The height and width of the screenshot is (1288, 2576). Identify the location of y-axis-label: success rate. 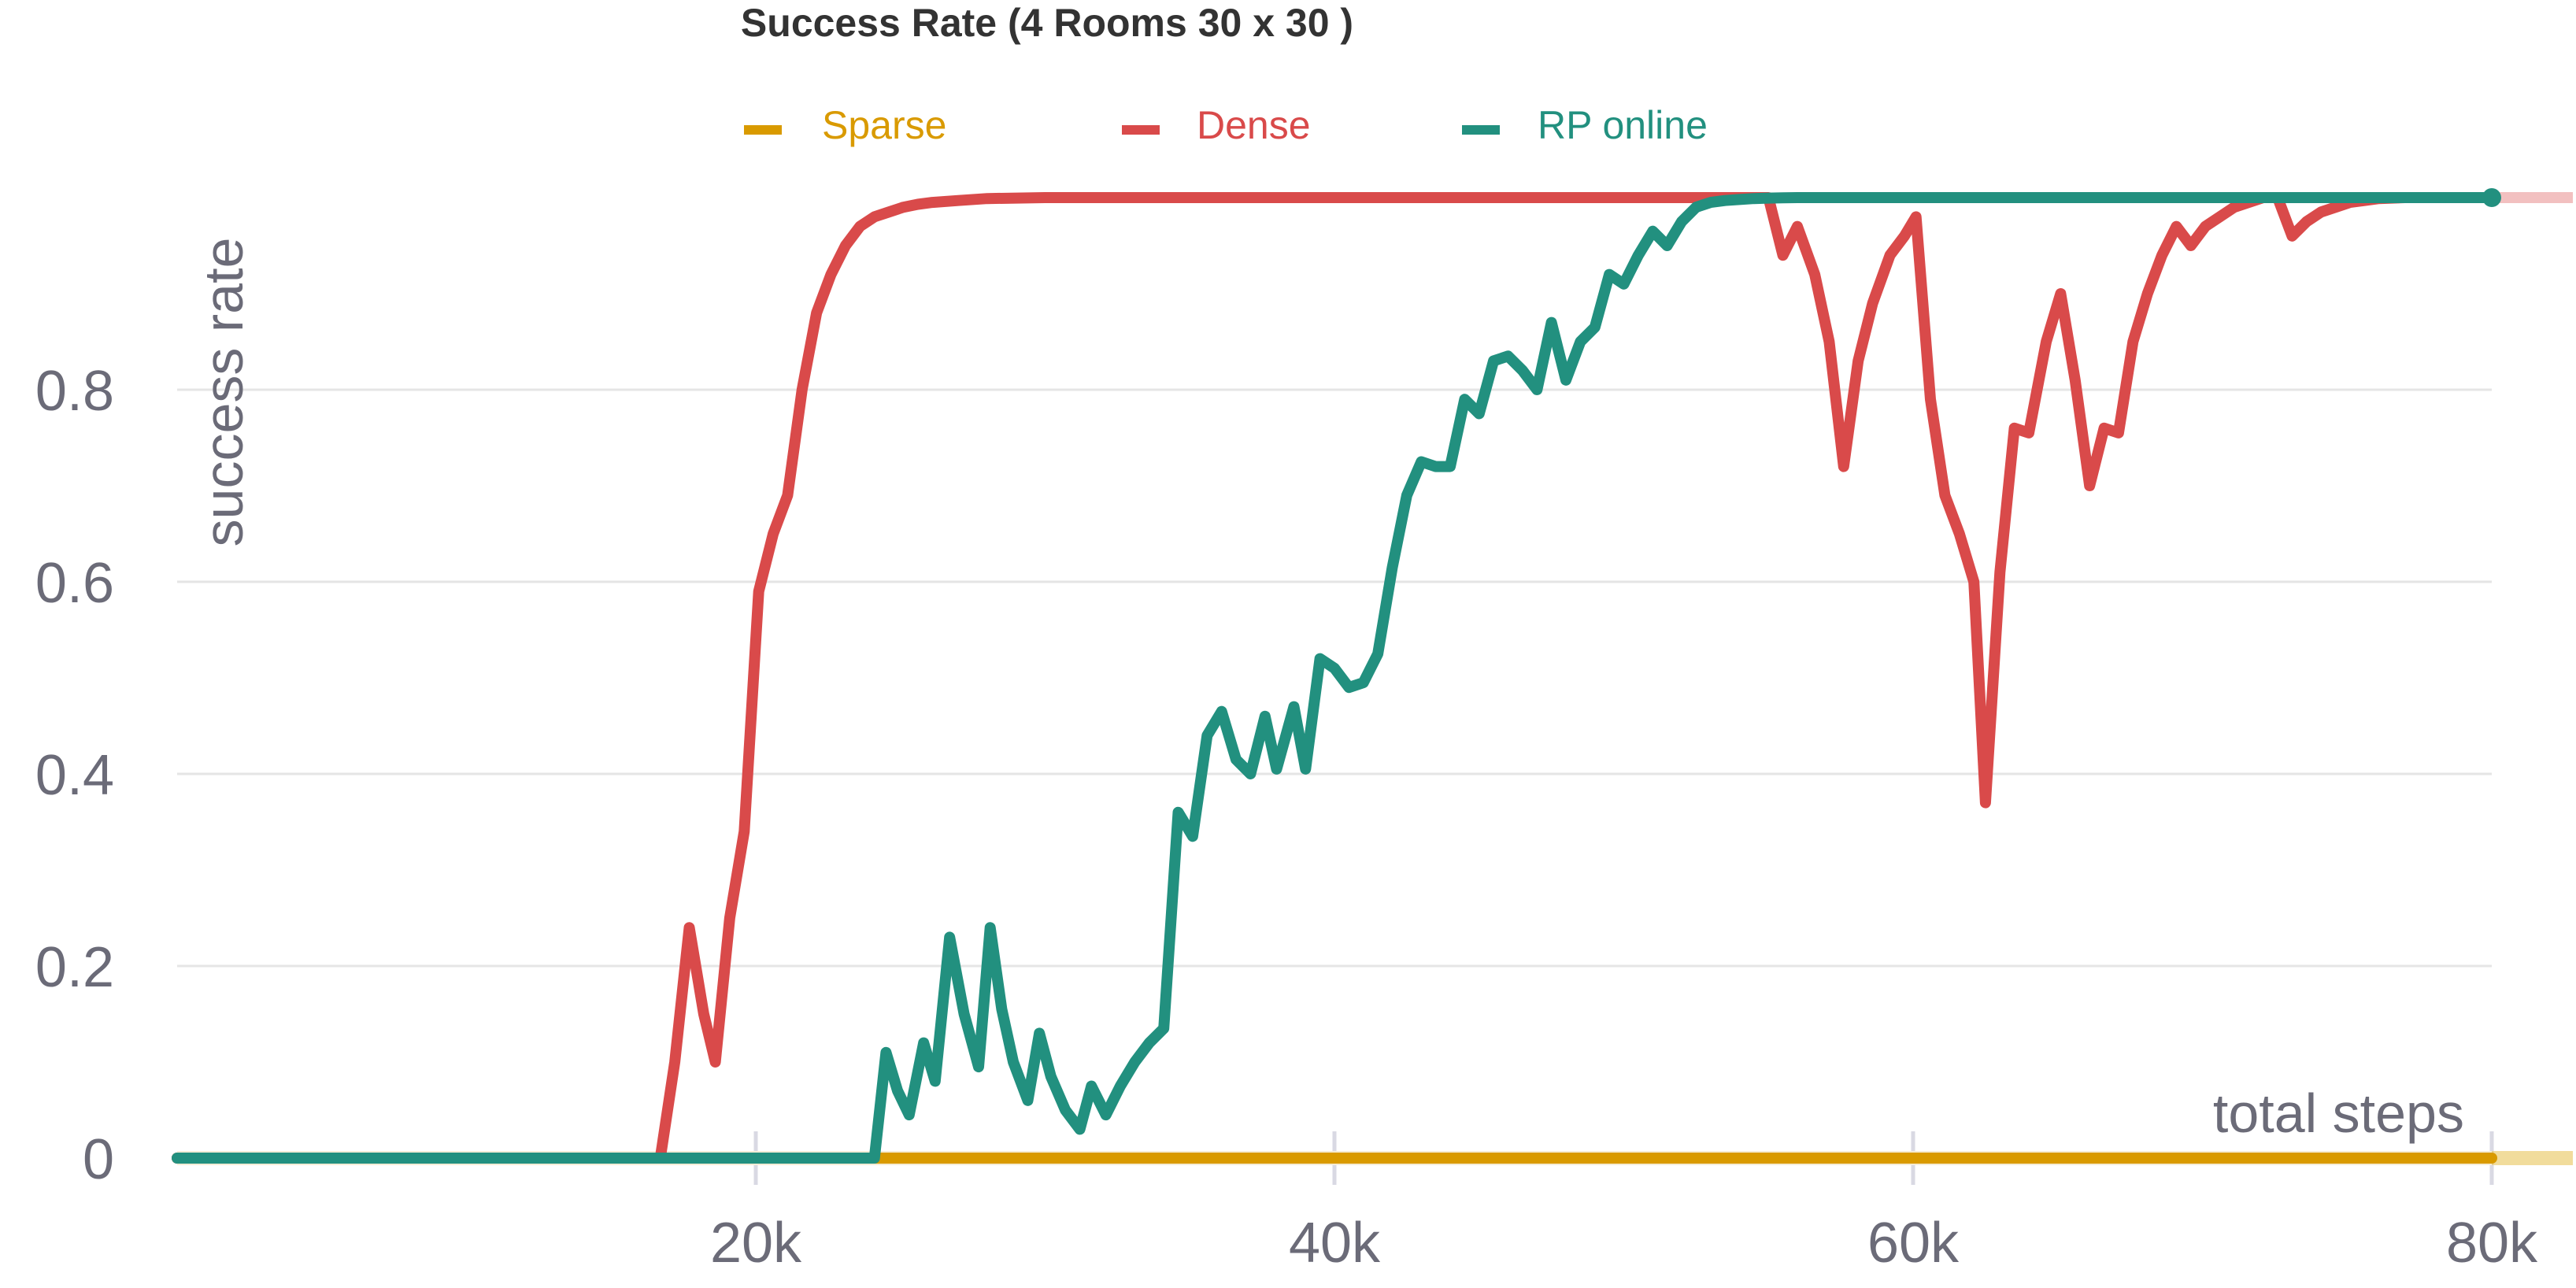
(223, 392).